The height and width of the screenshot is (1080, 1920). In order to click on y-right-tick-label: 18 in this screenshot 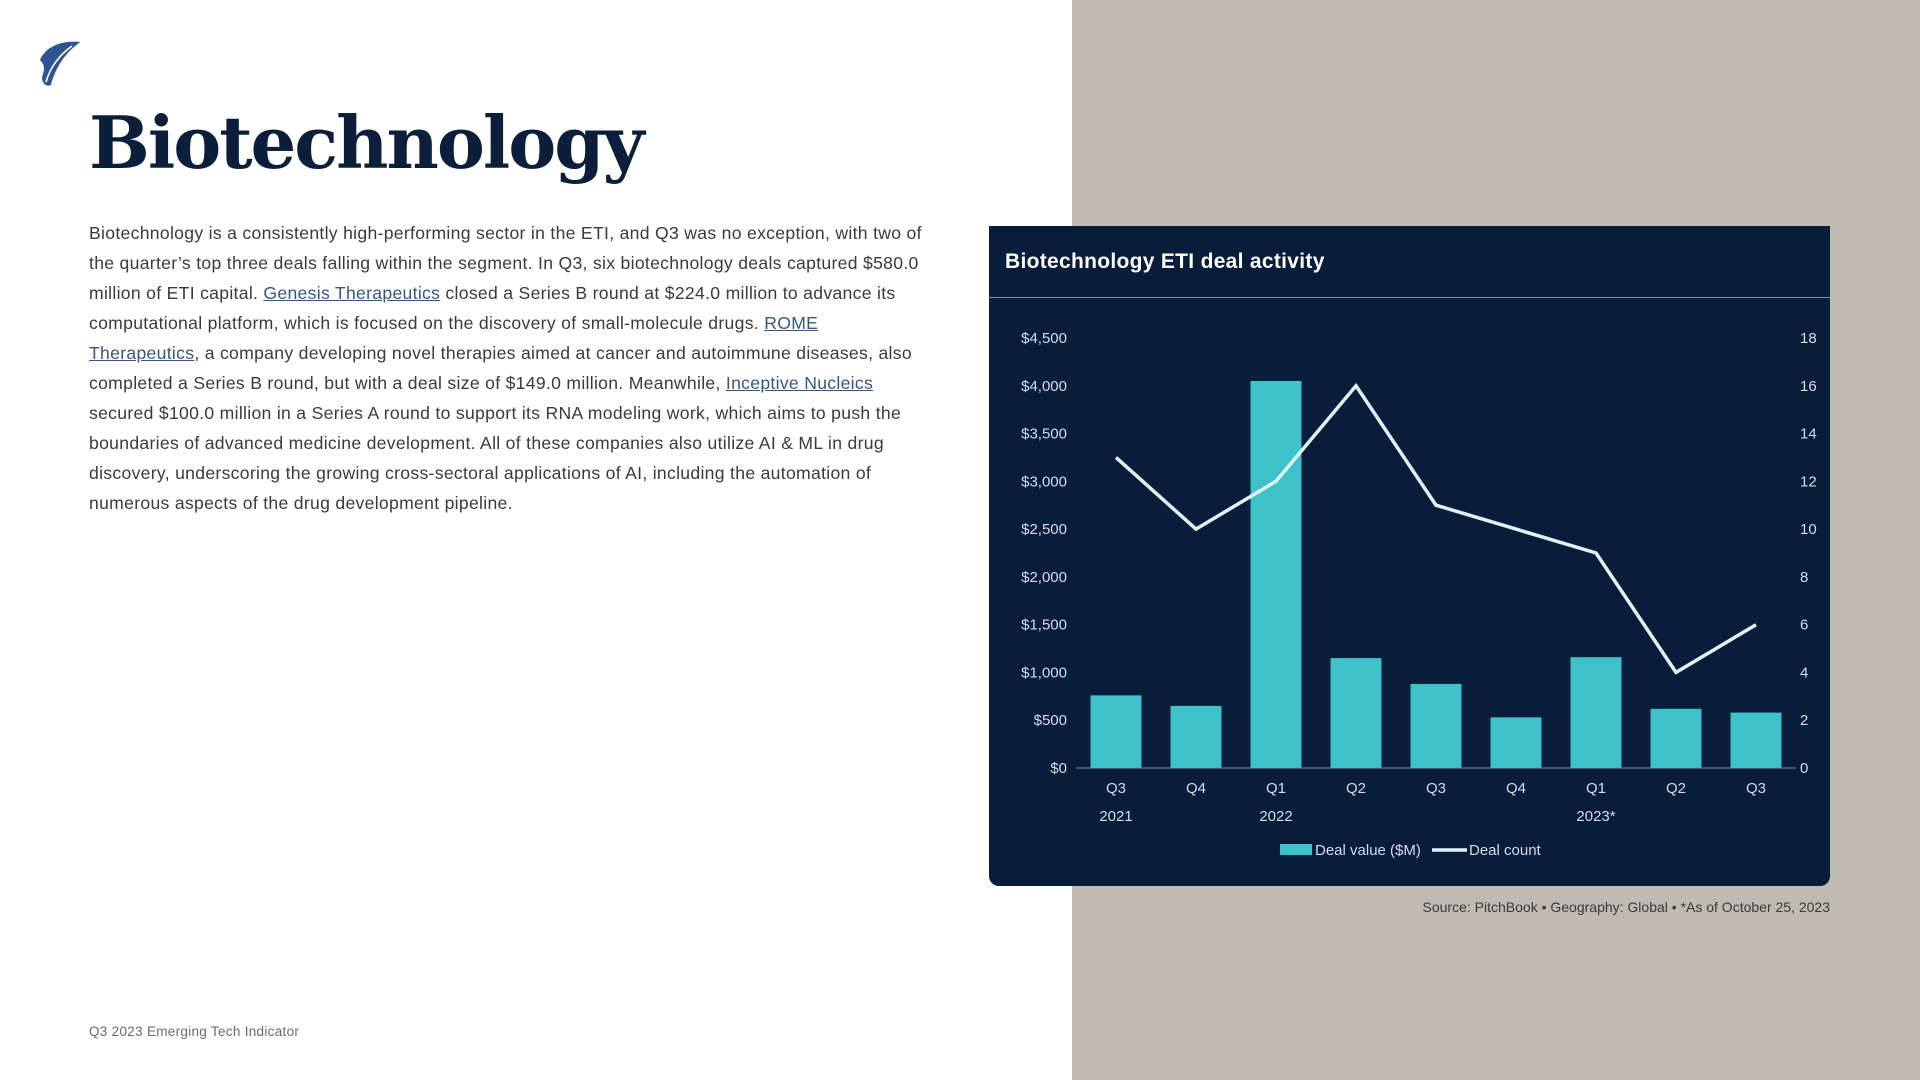, I will do `click(1808, 338)`.